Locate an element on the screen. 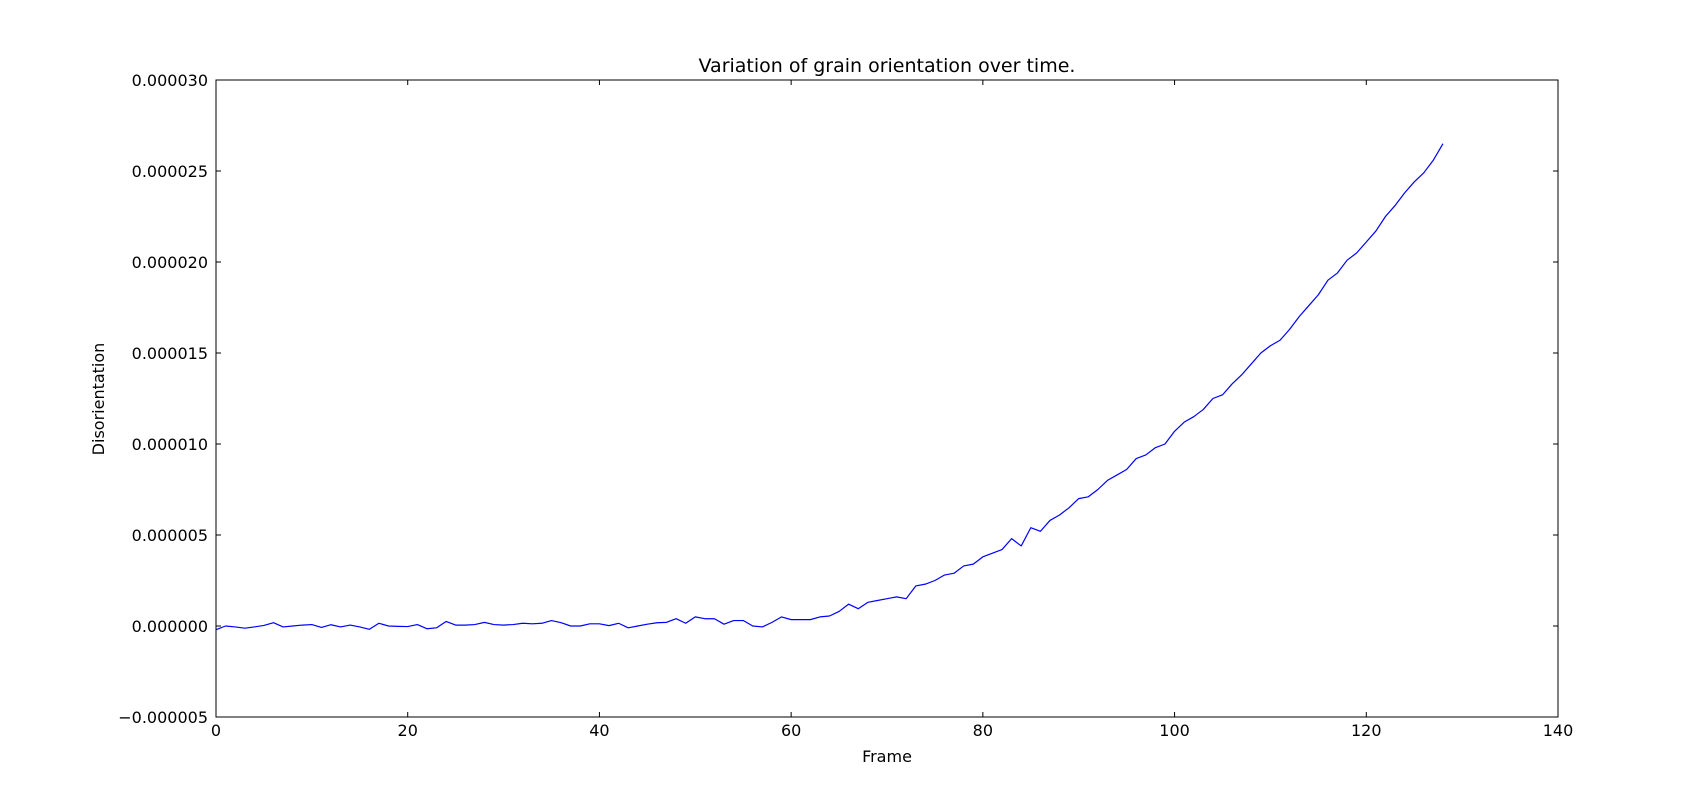 Image resolution: width=1707 pixels, height=791 pixels. x-tick-label: 120 is located at coordinates (1366, 730).